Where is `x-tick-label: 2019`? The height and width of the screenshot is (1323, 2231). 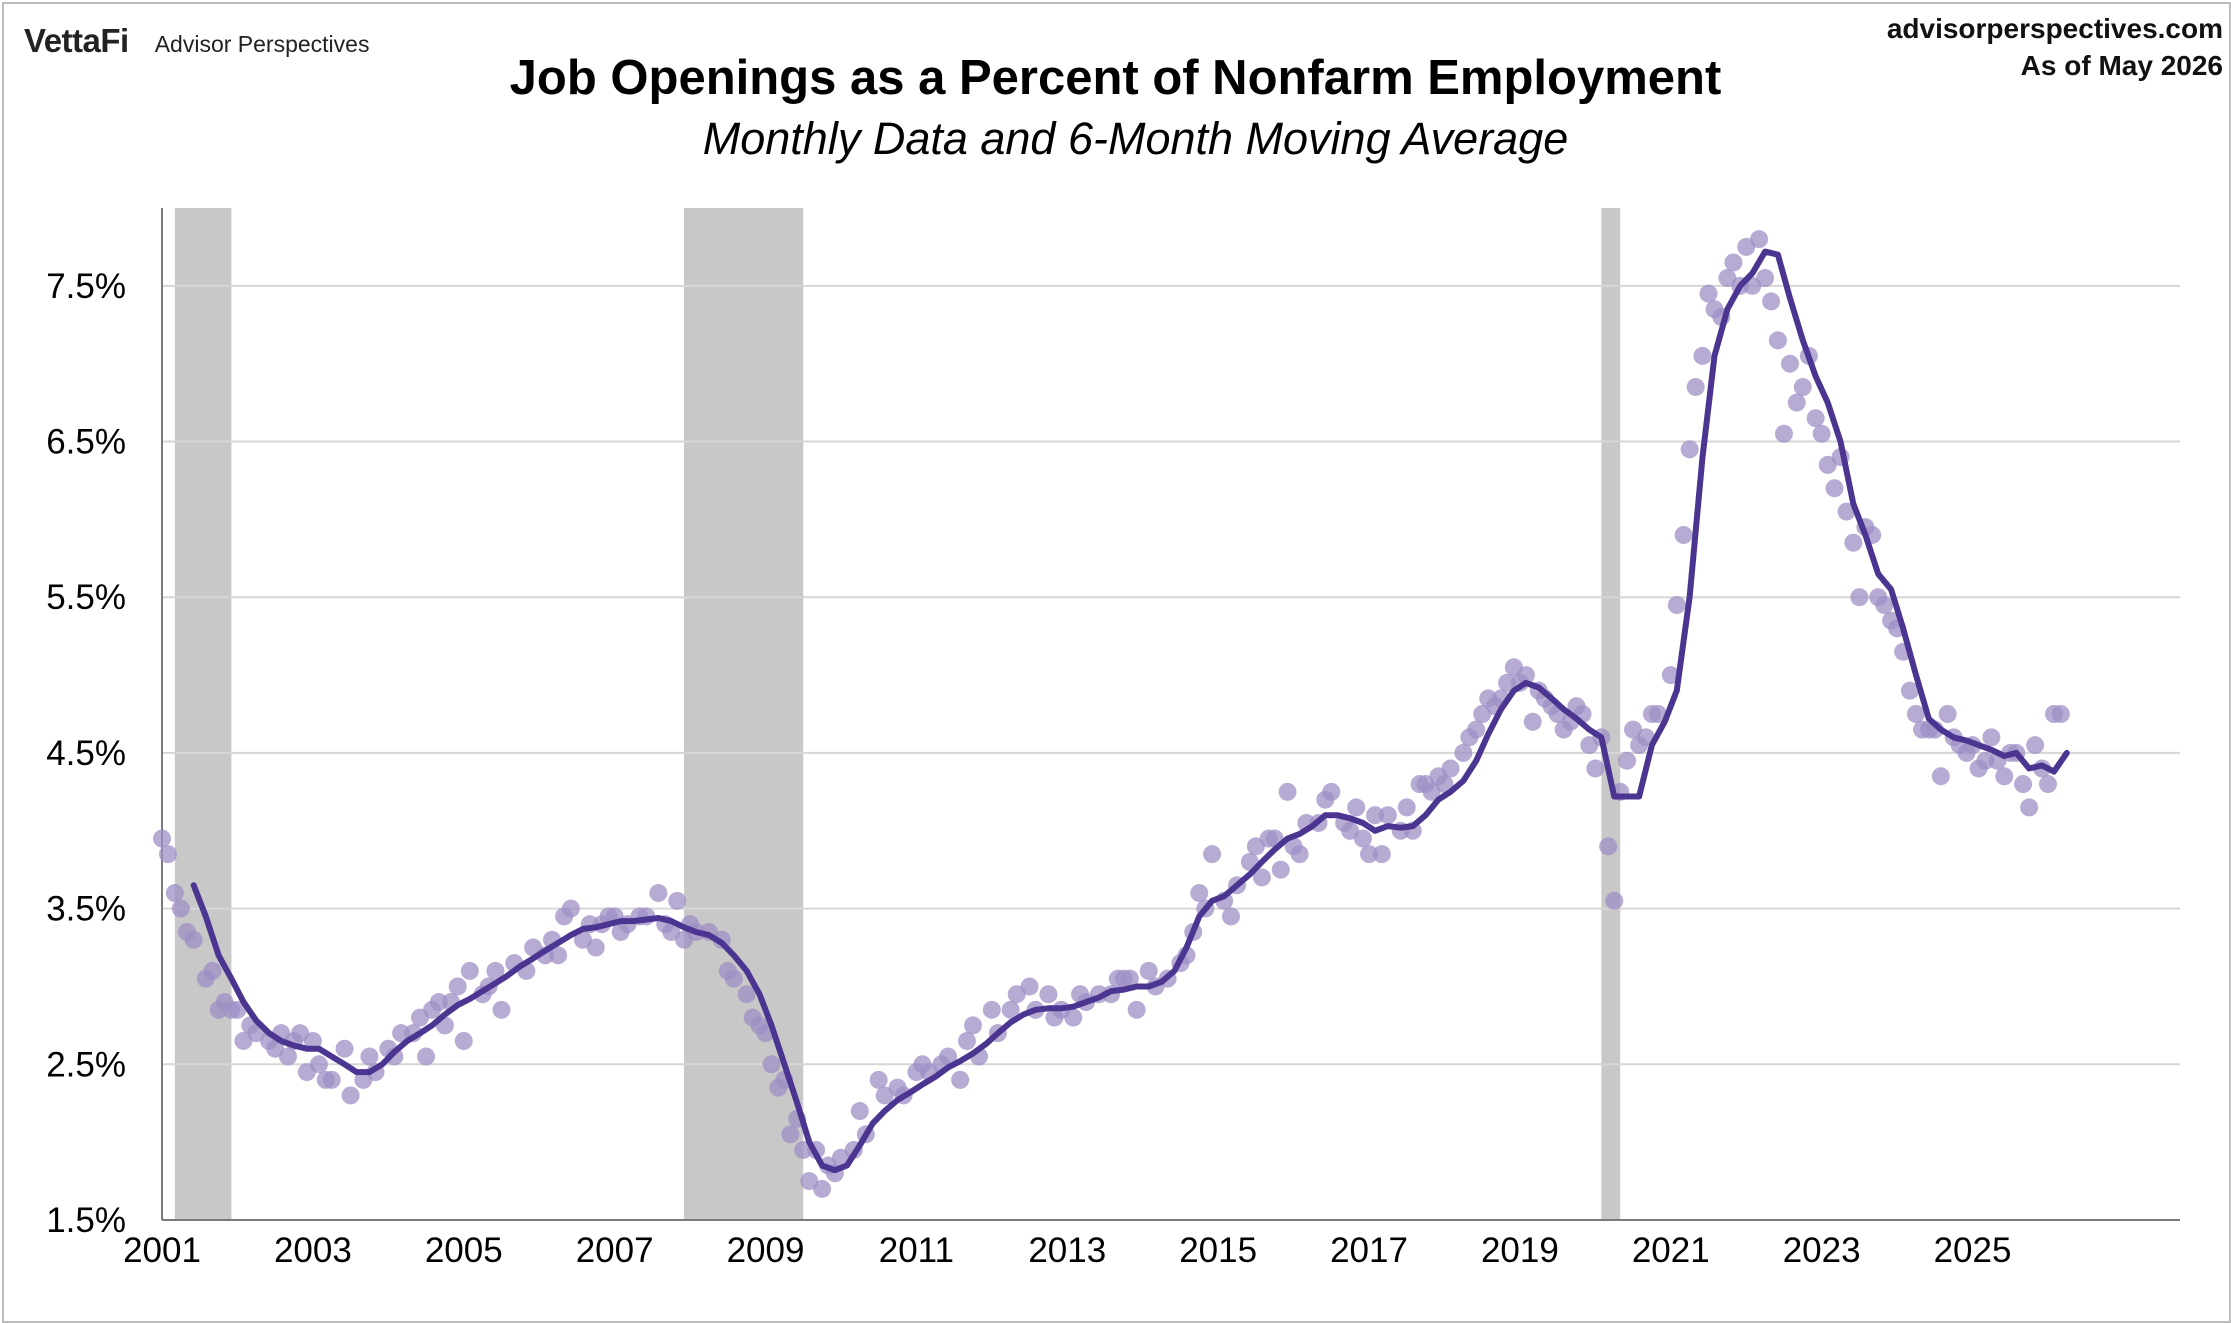
x-tick-label: 2019 is located at coordinates (1520, 1250).